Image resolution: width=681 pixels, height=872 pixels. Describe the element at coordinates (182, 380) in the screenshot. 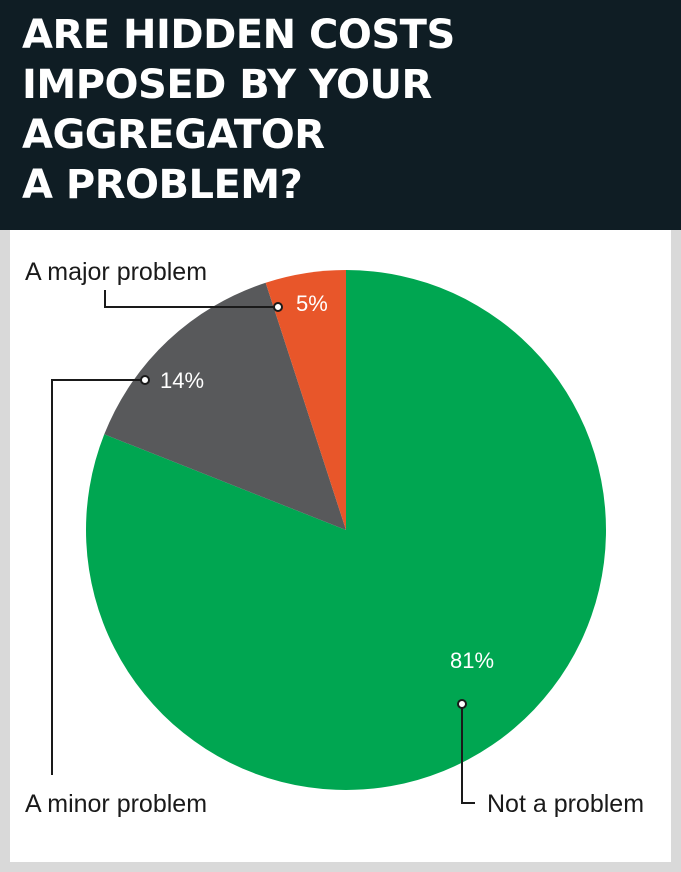

I see `value-label-minor: 14%` at that location.